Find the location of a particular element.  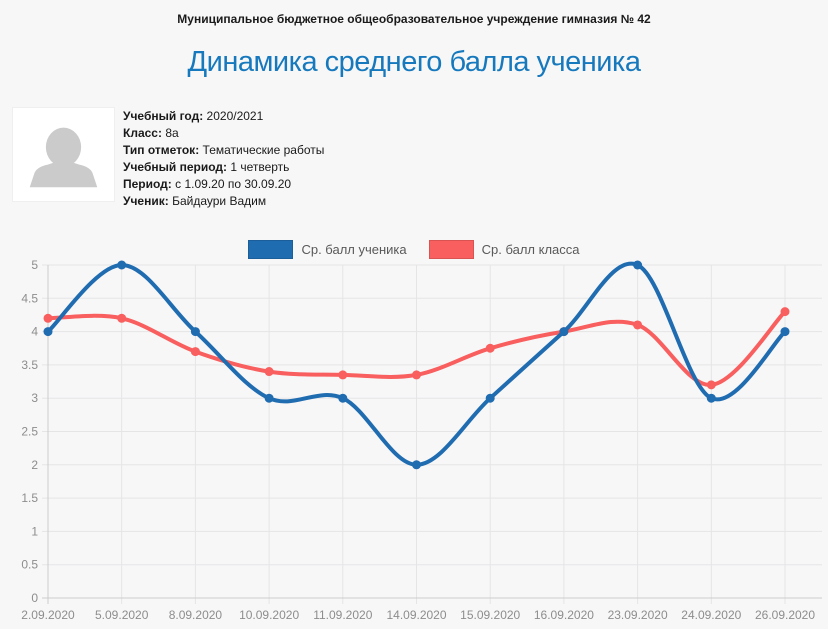

info-row-mark-type: Тип отметок: Тематические работы is located at coordinates (223, 150).